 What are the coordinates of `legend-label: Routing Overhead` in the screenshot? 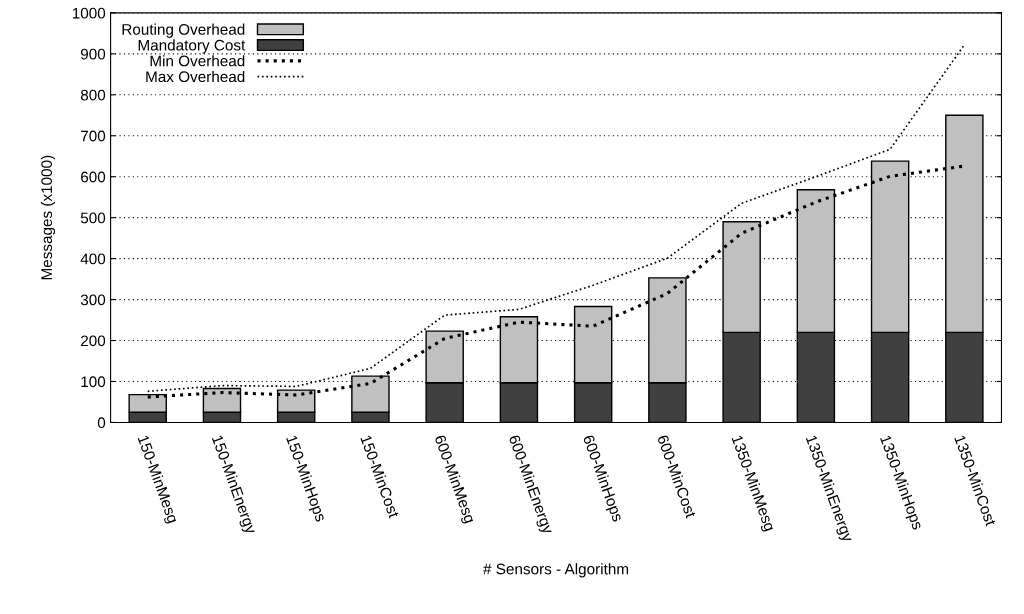 It's located at (183, 30).